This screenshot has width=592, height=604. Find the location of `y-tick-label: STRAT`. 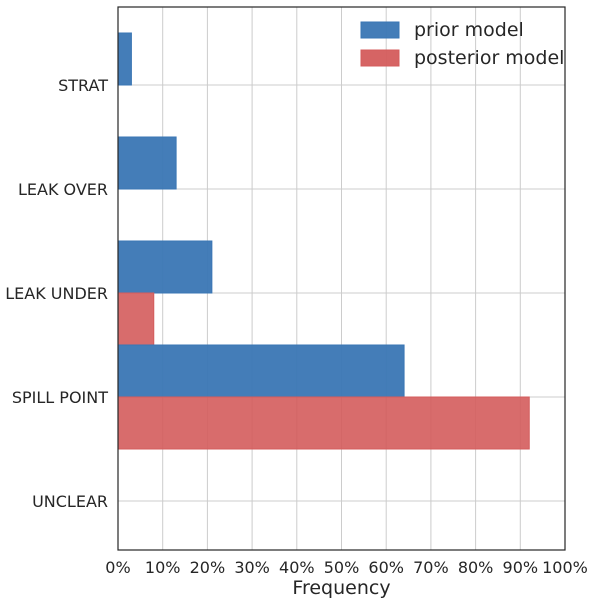

y-tick-label: STRAT is located at coordinates (83, 85).